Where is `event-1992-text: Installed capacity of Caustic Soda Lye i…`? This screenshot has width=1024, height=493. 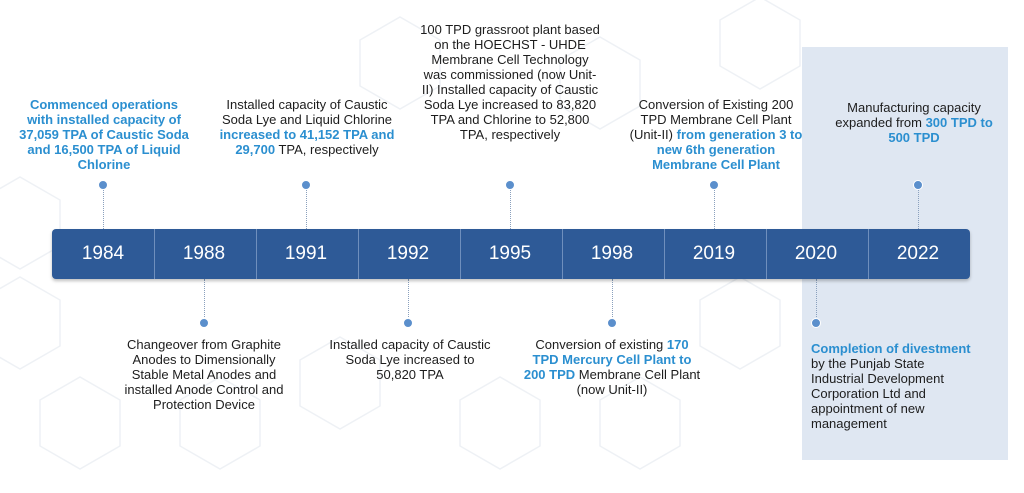 event-1992-text: Installed capacity of Caustic Soda Lye i… is located at coordinates (410, 359).